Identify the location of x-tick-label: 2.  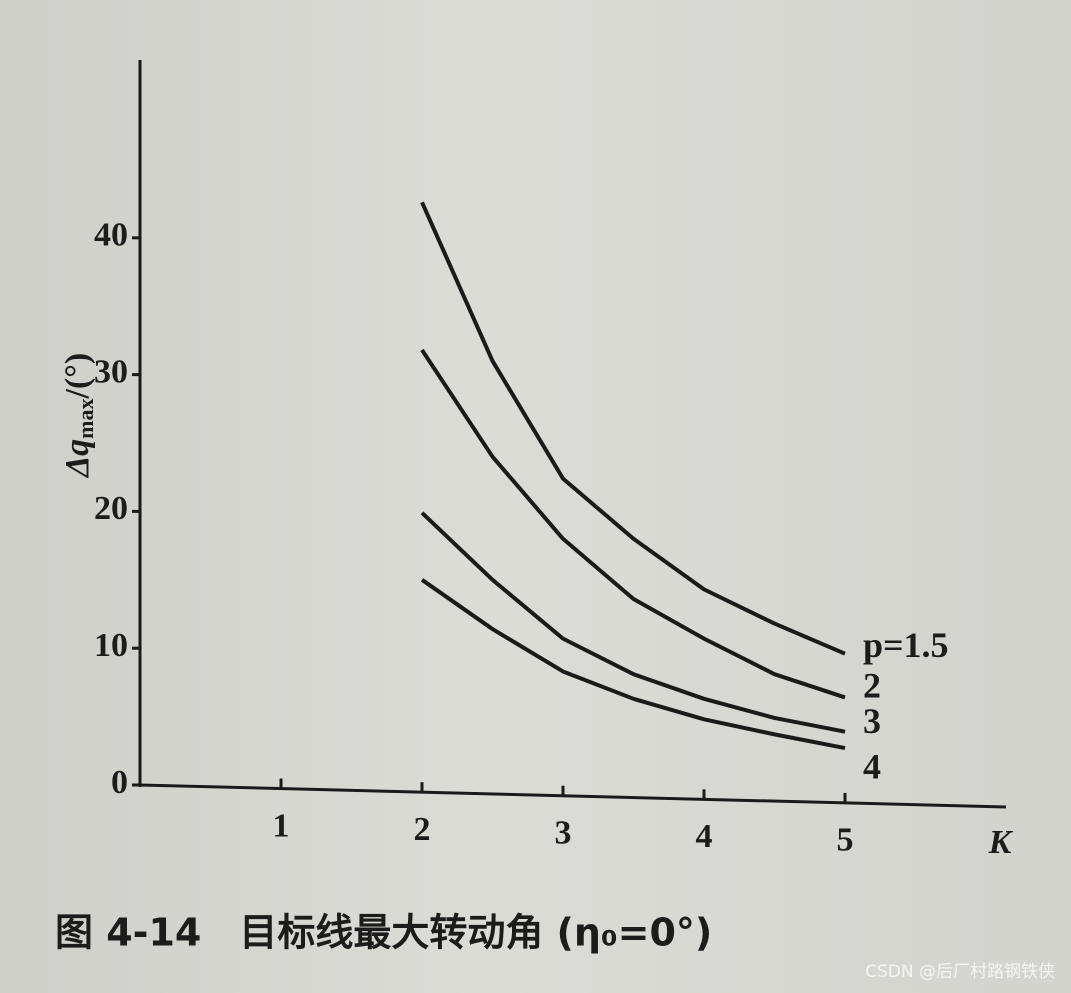
(422, 829).